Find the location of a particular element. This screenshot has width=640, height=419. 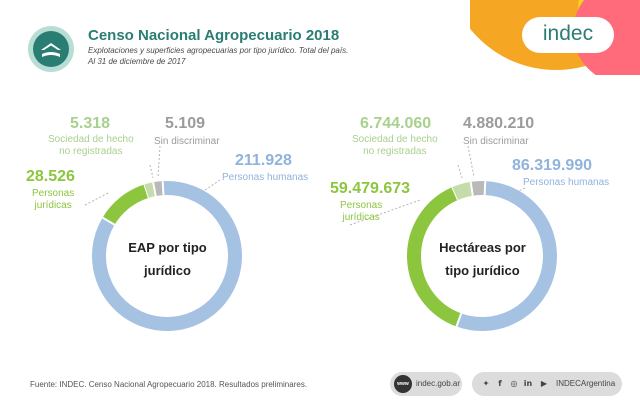

eap-sociedad-label-1: Sociedad de hecho is located at coordinates (91, 139).